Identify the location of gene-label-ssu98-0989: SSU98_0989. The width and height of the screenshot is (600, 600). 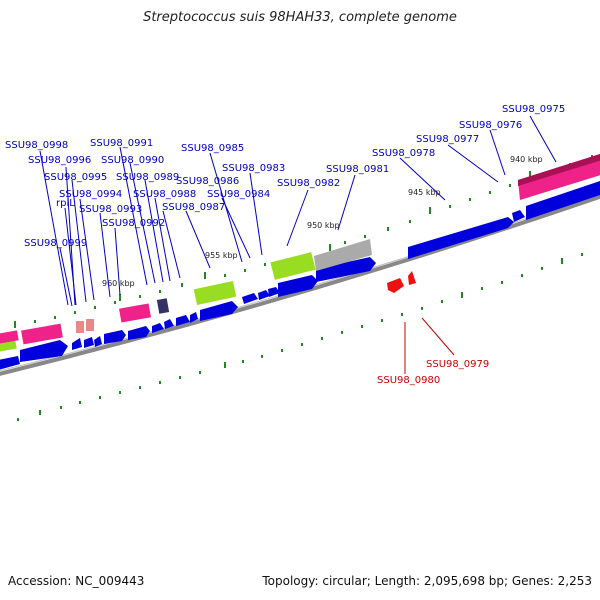
(147, 177).